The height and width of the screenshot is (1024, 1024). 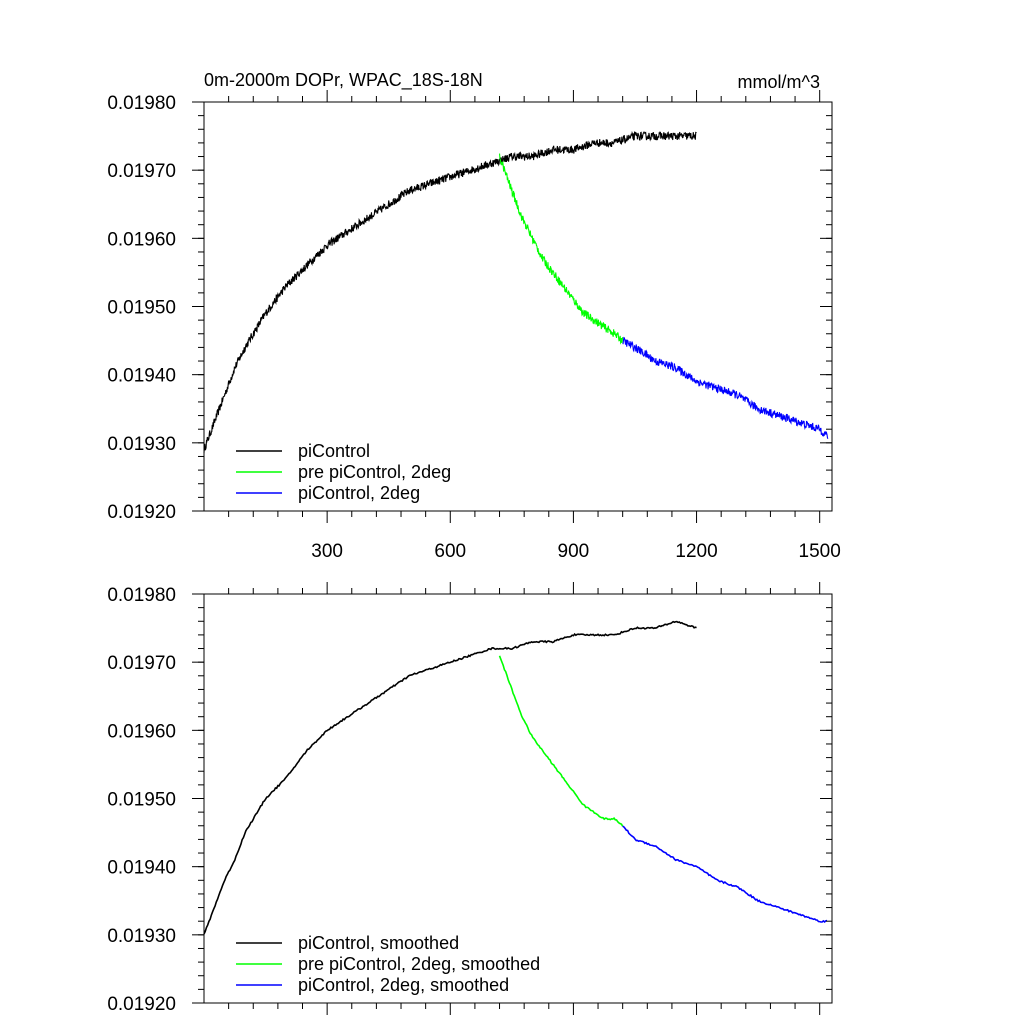 What do you see at coordinates (343, 80) in the screenshot?
I see `chart-title: 0m-2000m DOPr, WPAC_18S-18N` at bounding box center [343, 80].